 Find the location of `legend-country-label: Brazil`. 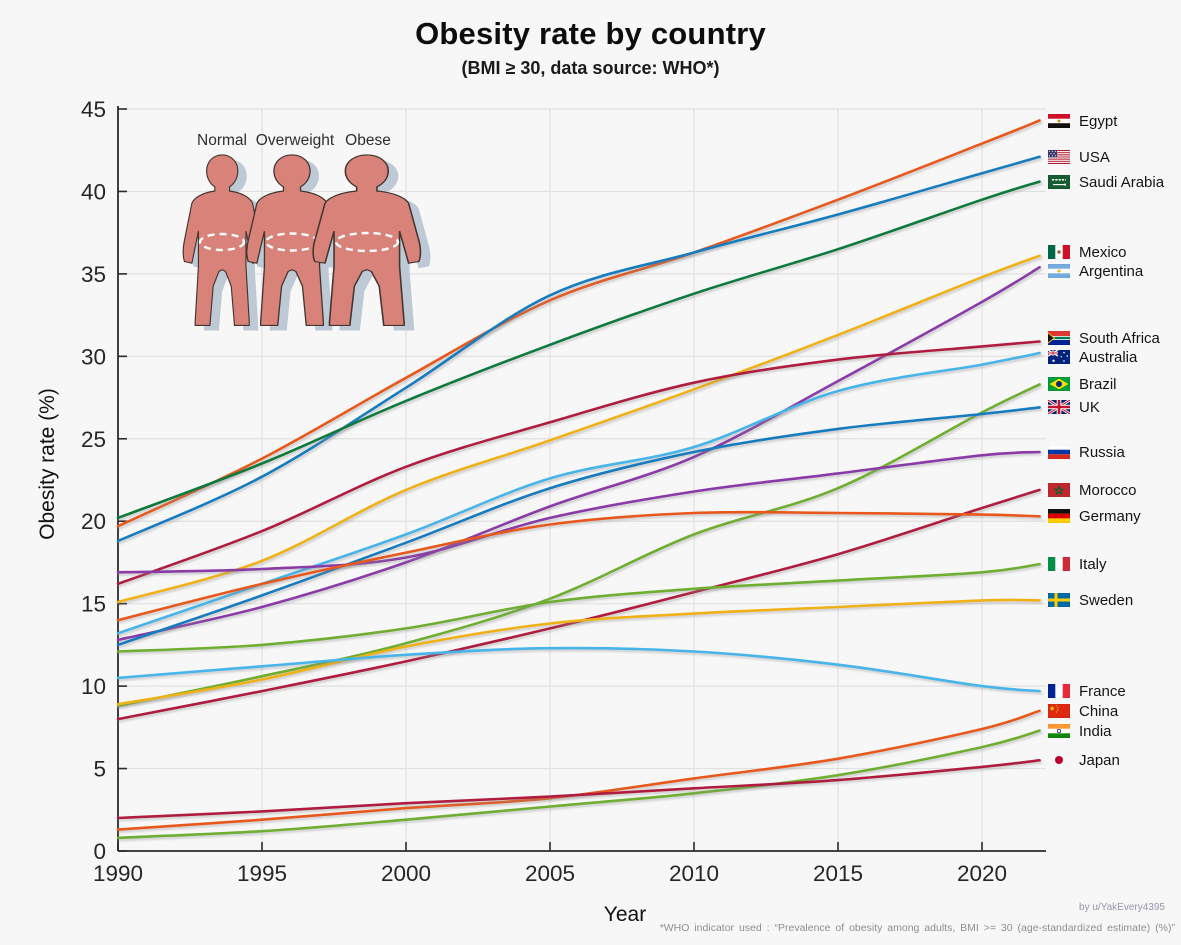

legend-country-label: Brazil is located at coordinates (1098, 384).